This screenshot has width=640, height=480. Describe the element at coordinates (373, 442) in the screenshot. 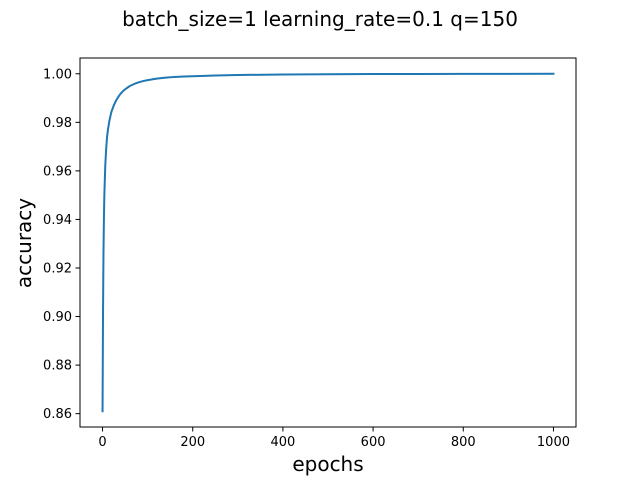

I see `x-tick-label: 600` at that location.